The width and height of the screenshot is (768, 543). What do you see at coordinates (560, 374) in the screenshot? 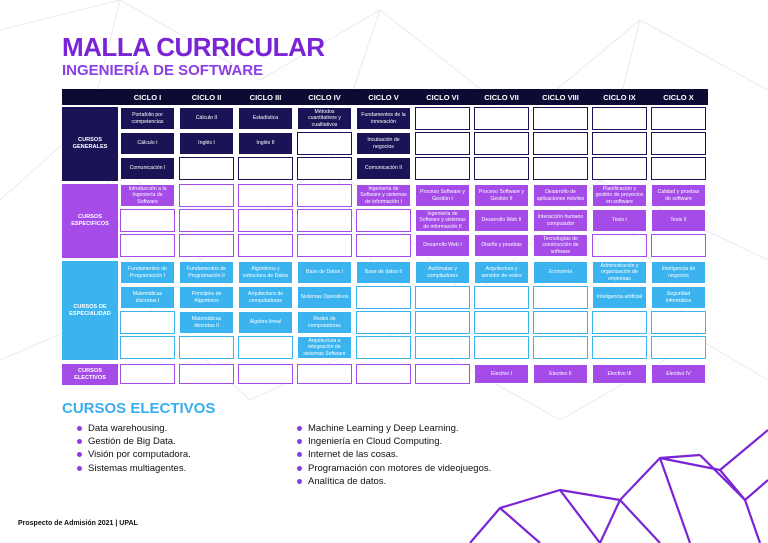
I see `course-cell: Electivo II` at bounding box center [560, 374].